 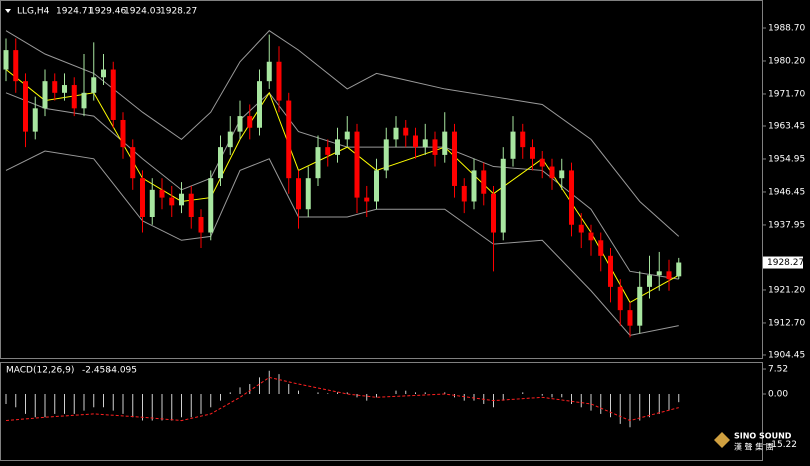 What do you see at coordinates (786, 28) in the screenshot?
I see `y-tick-label: 1988.70` at bounding box center [786, 28].